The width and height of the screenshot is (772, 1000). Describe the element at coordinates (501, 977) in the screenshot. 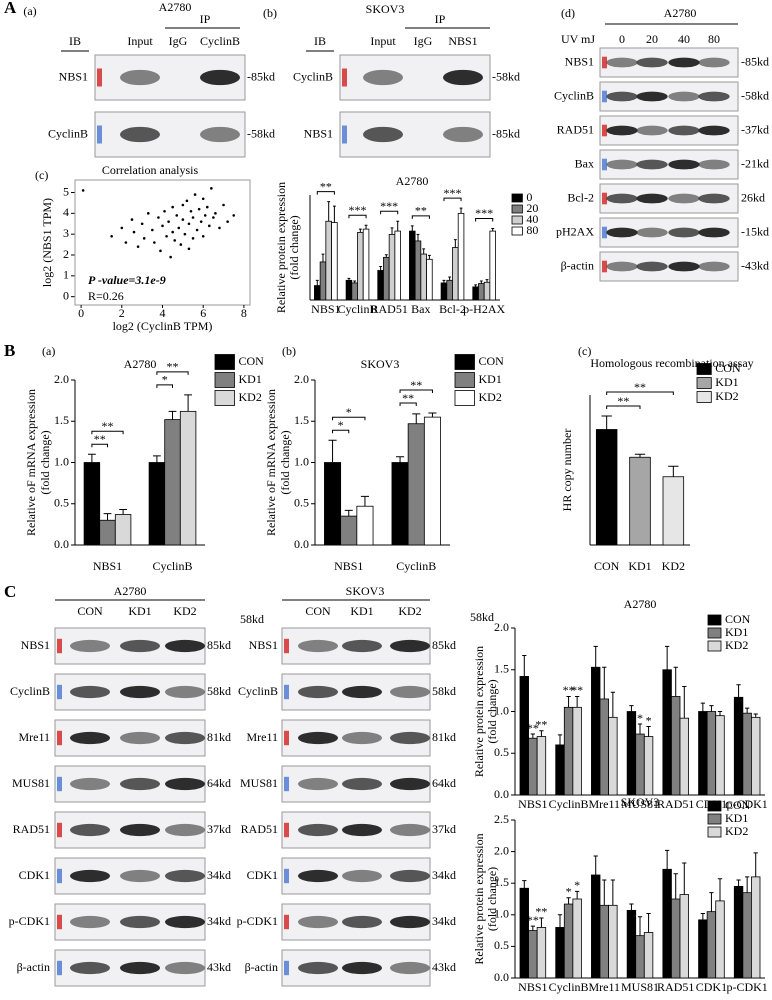

I see `y-tick-label: 0.0` at that location.